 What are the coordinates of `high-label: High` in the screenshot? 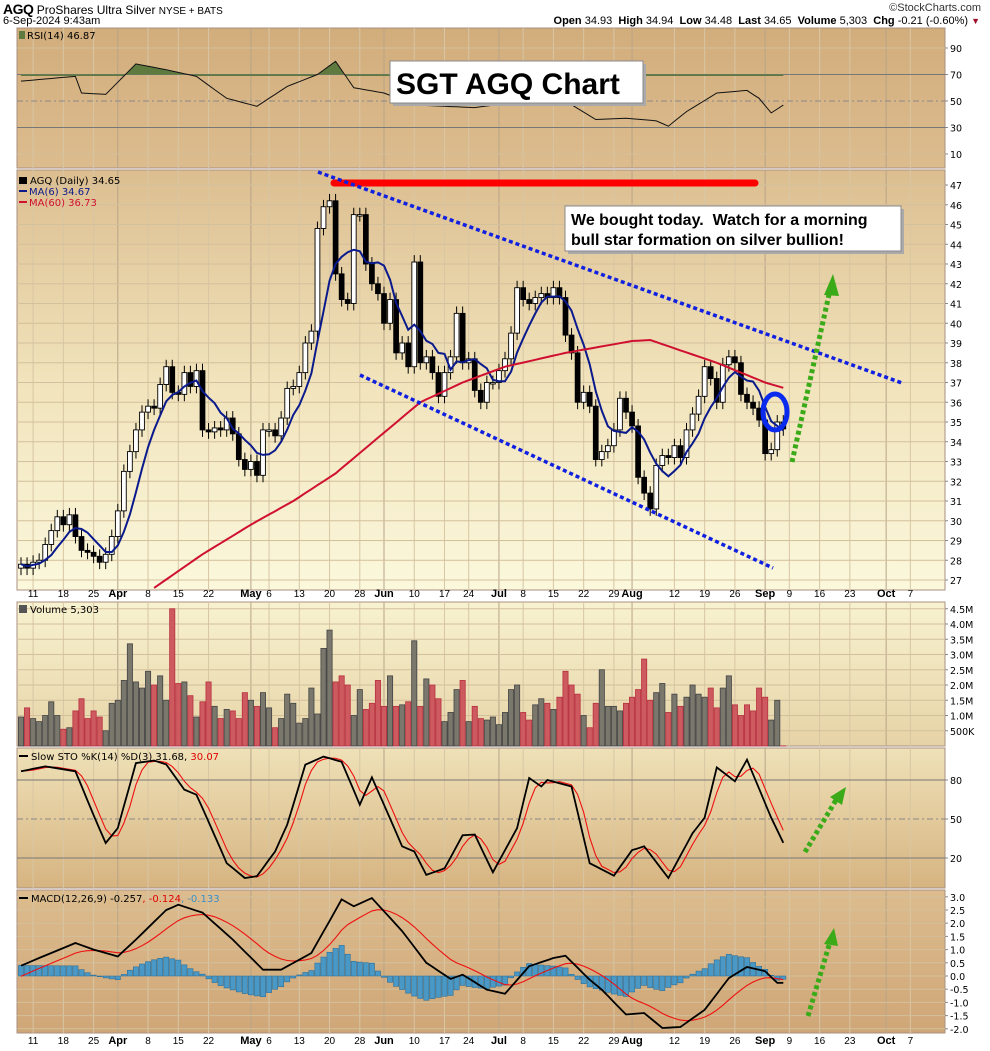 It's located at (630, 21).